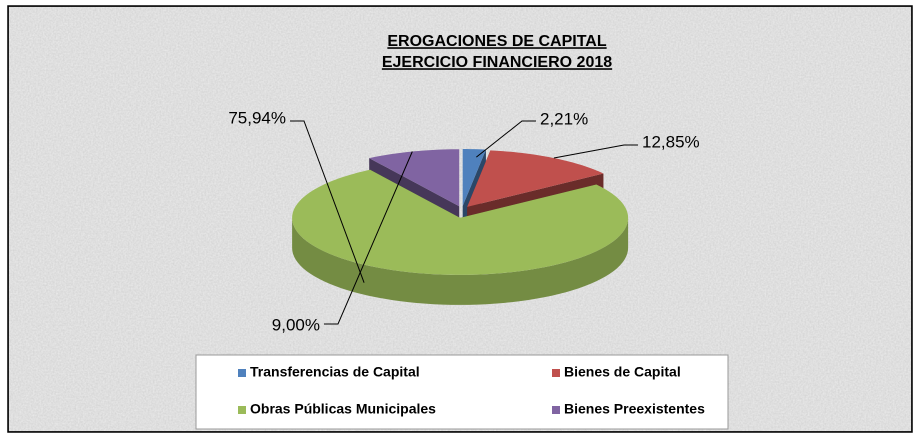  I want to click on chart-subtitle: EJERCICIO FINANCIERO 2018, so click(497, 62).